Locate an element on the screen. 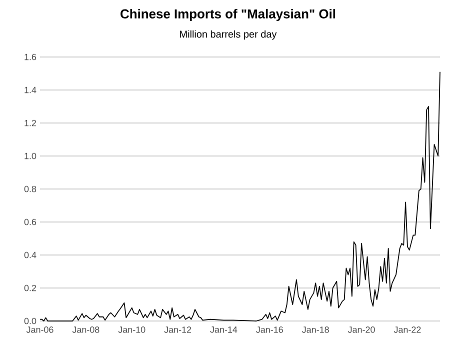 The height and width of the screenshot is (346, 457). y-tick-label: 0.2 is located at coordinates (30, 288).